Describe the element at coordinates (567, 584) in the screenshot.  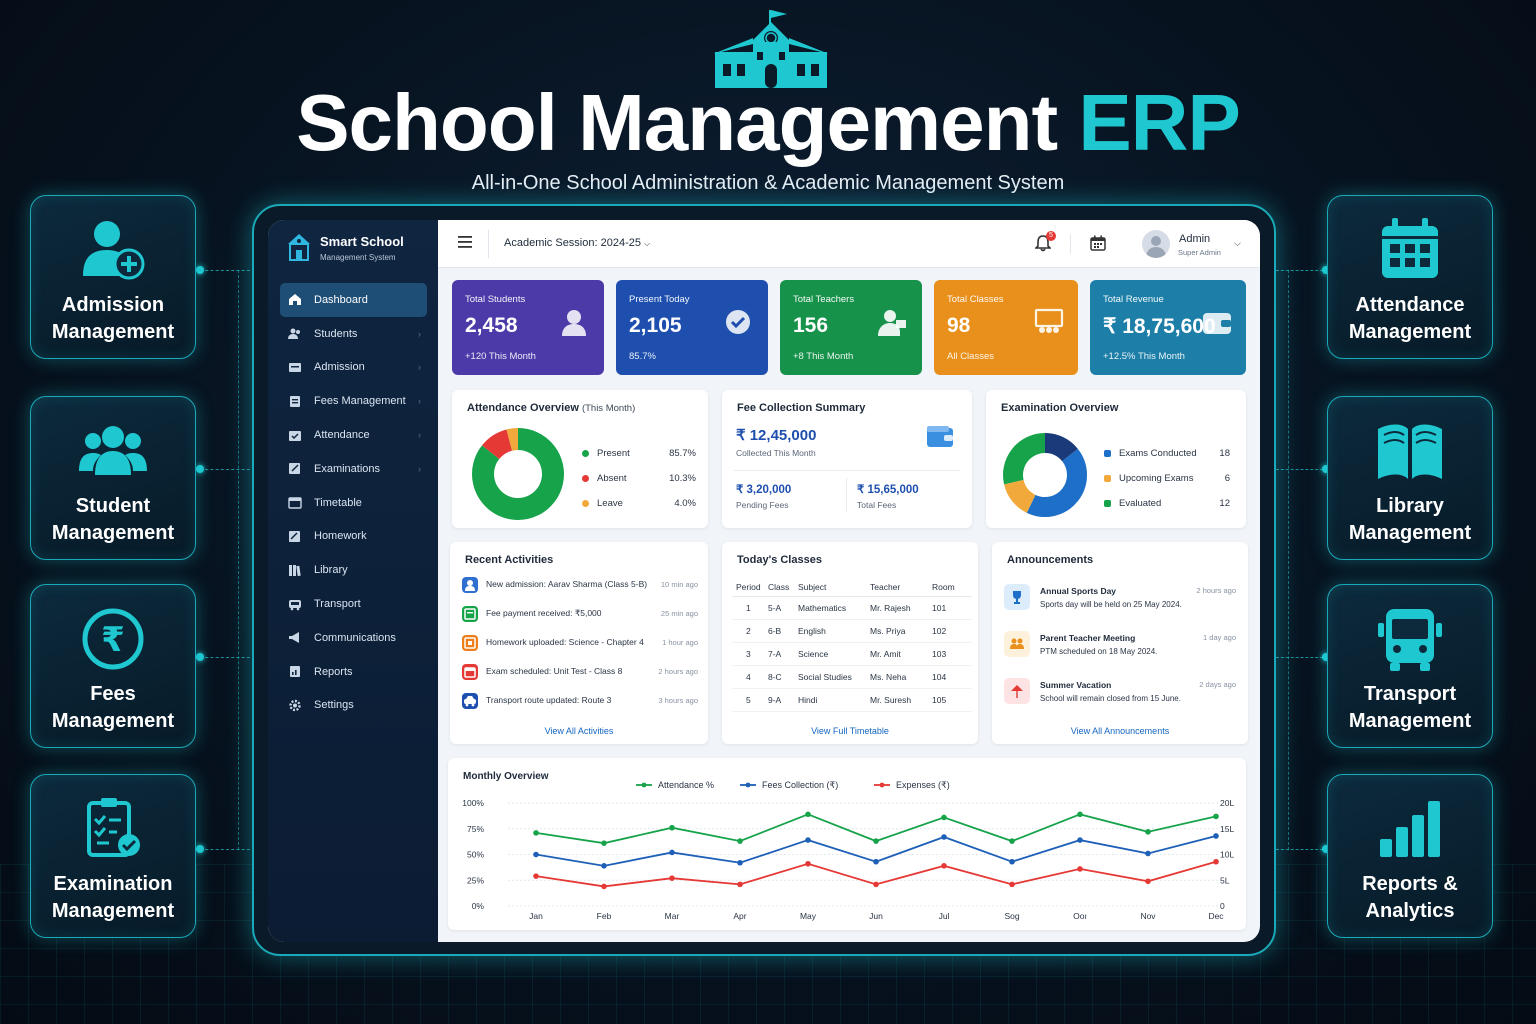
I see `activity-text: New admission: Aarav Sharma (Class 5-B)` at that location.